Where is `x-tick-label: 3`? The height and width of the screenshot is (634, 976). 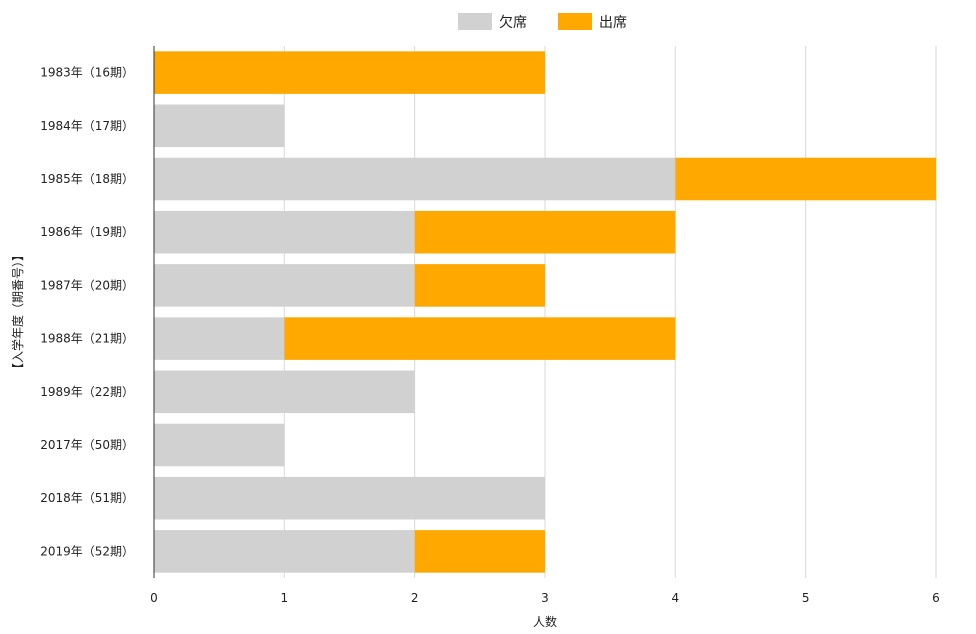 x-tick-label: 3 is located at coordinates (545, 598).